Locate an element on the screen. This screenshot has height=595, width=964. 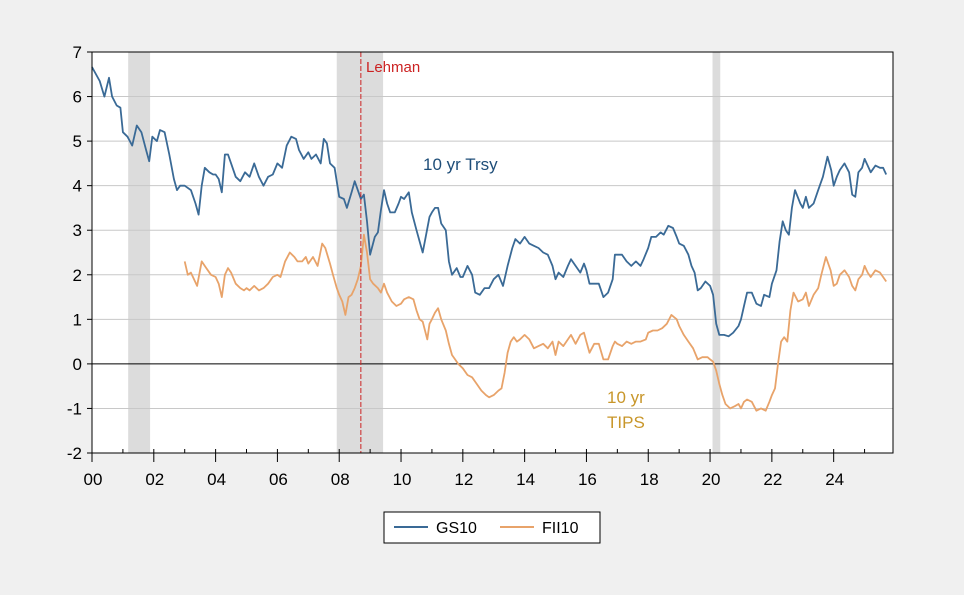
y-tick-label: 1 is located at coordinates (77, 319).